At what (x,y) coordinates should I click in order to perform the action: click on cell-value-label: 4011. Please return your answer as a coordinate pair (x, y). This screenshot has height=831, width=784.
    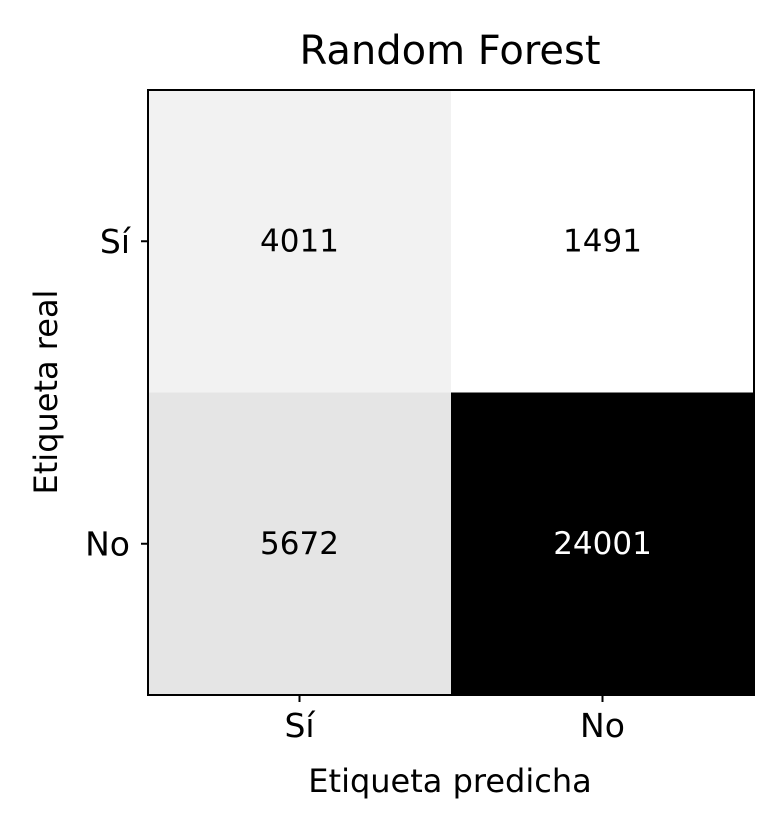
    Looking at the image, I should click on (299, 241).